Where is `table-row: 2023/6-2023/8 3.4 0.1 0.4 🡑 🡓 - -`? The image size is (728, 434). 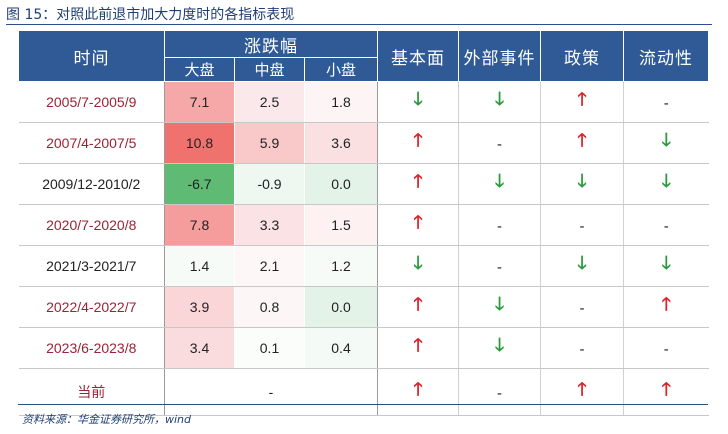 table-row: 2023/6-2023/8 3.4 0.1 0.4 🡑 🡓 - - is located at coordinates (363, 348).